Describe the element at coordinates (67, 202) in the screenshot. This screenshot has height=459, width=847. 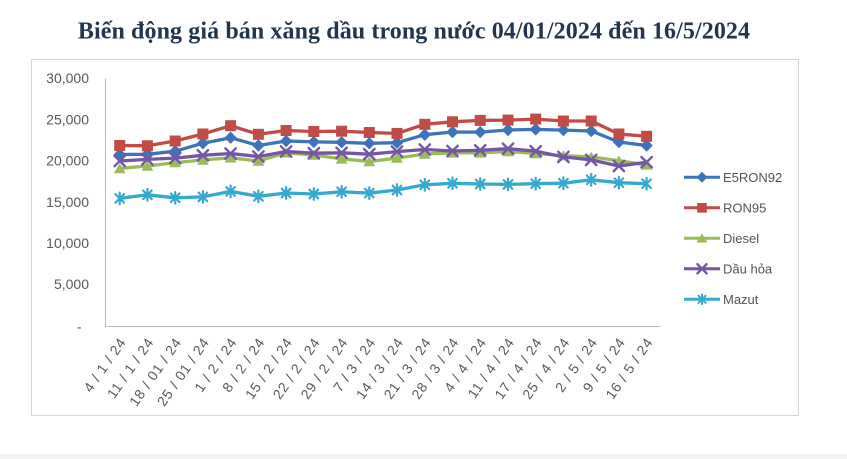
I see `svg-text: 15,000` at that location.